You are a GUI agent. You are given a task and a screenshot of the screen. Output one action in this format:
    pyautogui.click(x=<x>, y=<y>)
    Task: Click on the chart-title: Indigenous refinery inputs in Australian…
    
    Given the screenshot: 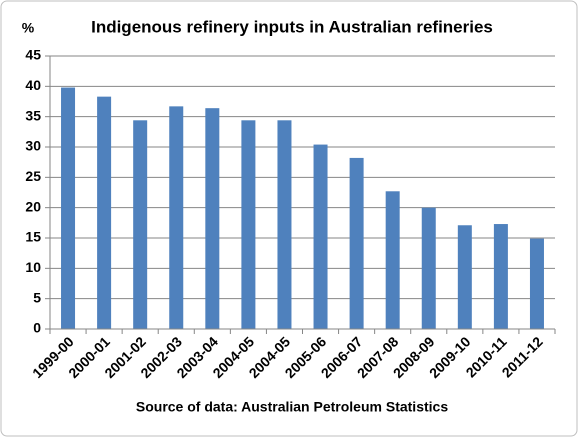 What is the action you would take?
    pyautogui.click(x=292, y=26)
    